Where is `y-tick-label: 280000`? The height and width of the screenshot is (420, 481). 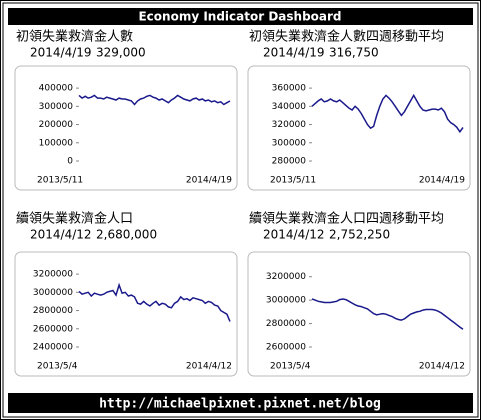
y-tick-label: 280000 is located at coordinates (289, 162).